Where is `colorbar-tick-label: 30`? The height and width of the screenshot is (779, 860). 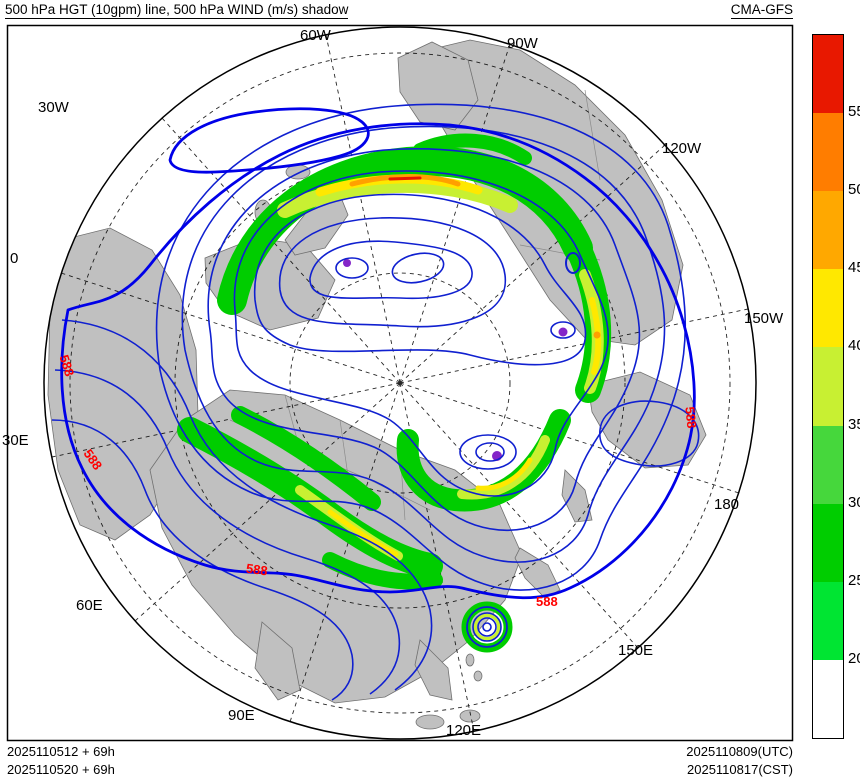
colorbar-tick-label: 30 is located at coordinates (854, 502).